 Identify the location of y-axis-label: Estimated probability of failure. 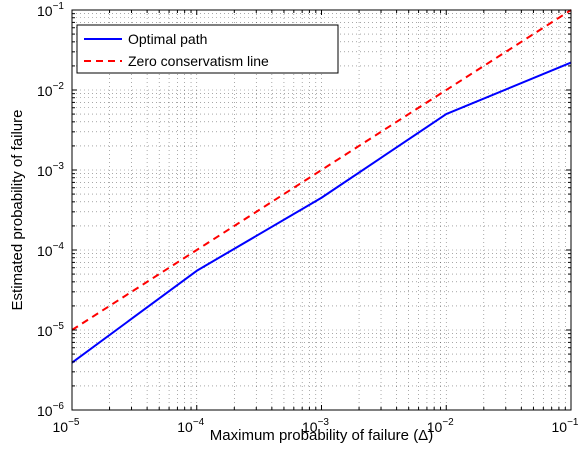
(17, 210).